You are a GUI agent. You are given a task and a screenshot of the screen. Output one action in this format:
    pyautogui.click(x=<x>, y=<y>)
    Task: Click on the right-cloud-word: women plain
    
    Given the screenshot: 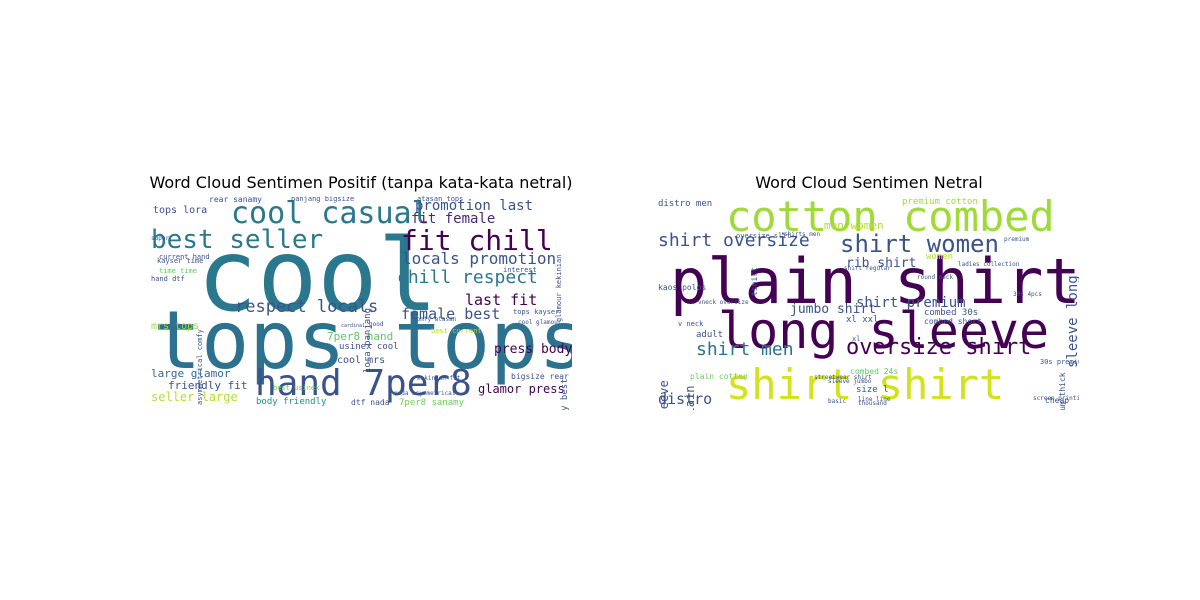 What is the action you would take?
    pyautogui.click(x=690, y=398)
    